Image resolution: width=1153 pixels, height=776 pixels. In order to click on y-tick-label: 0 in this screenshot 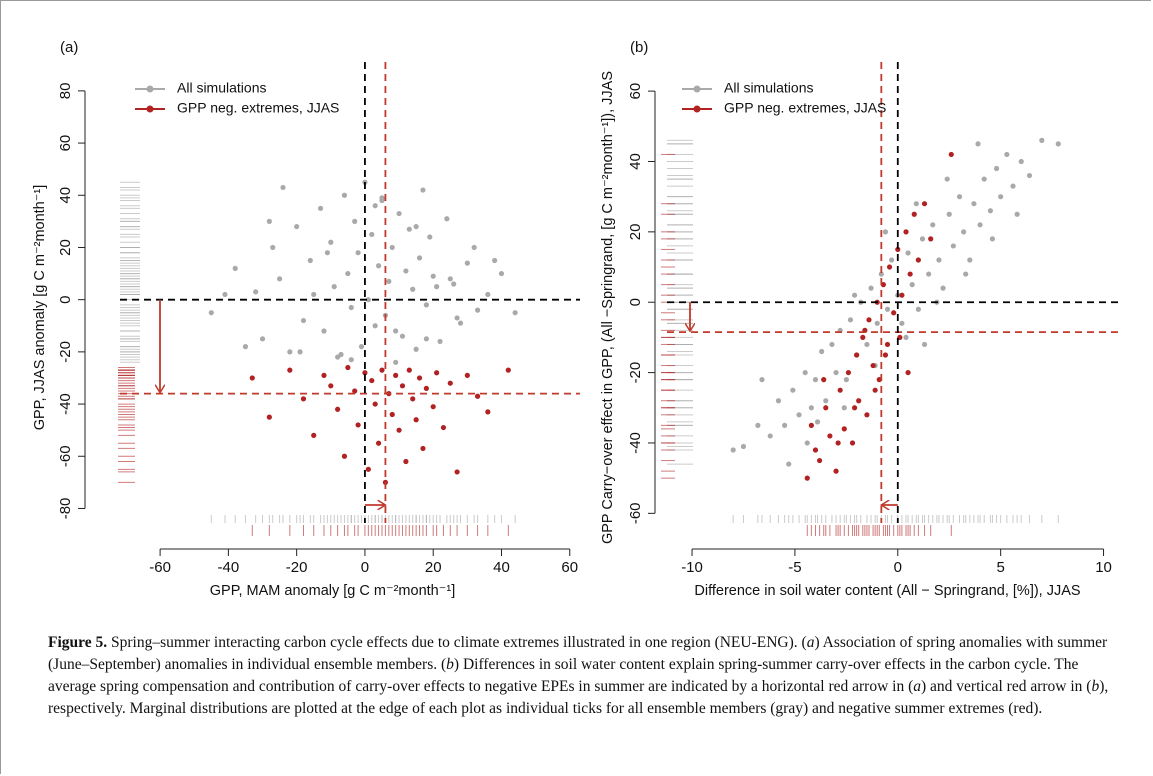, I will do `click(635, 302)`.